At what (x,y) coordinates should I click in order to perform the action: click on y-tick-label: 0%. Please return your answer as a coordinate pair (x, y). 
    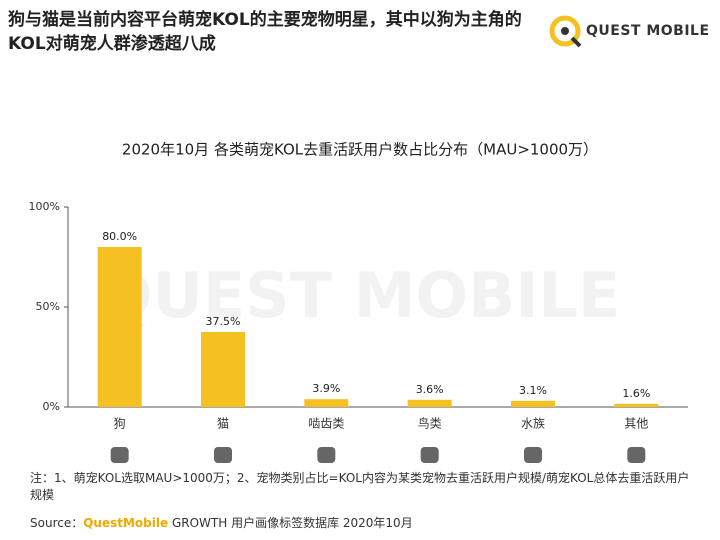
    Looking at the image, I should click on (51, 406).